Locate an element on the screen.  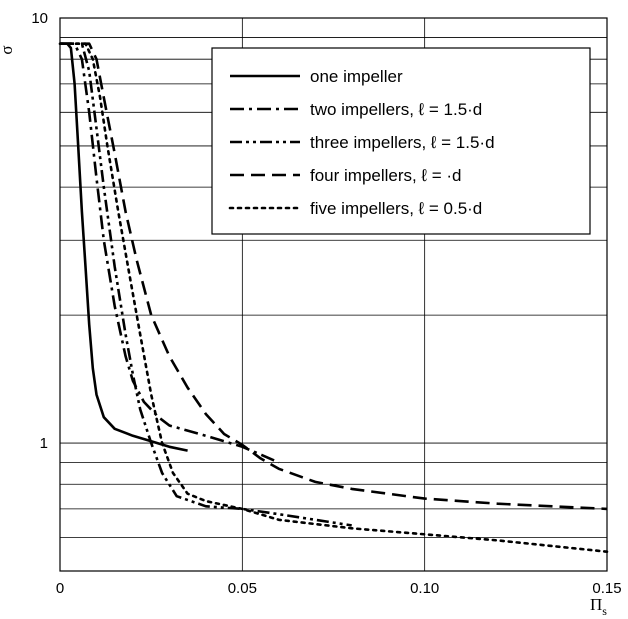
x-tick-label: 0 is located at coordinates (60, 588).